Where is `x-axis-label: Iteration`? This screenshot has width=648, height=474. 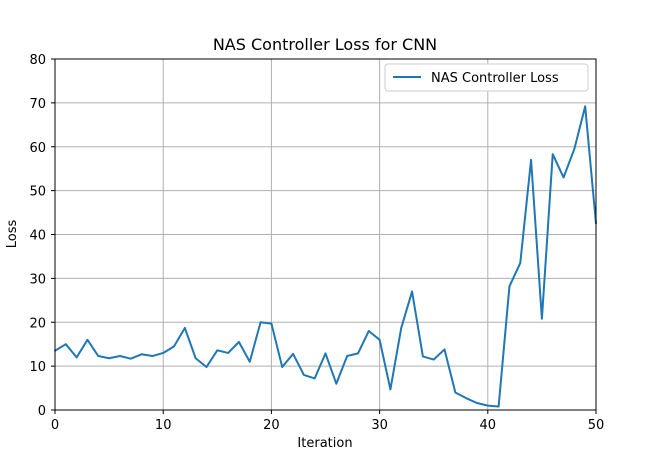
x-axis-label: Iteration is located at coordinates (324, 443).